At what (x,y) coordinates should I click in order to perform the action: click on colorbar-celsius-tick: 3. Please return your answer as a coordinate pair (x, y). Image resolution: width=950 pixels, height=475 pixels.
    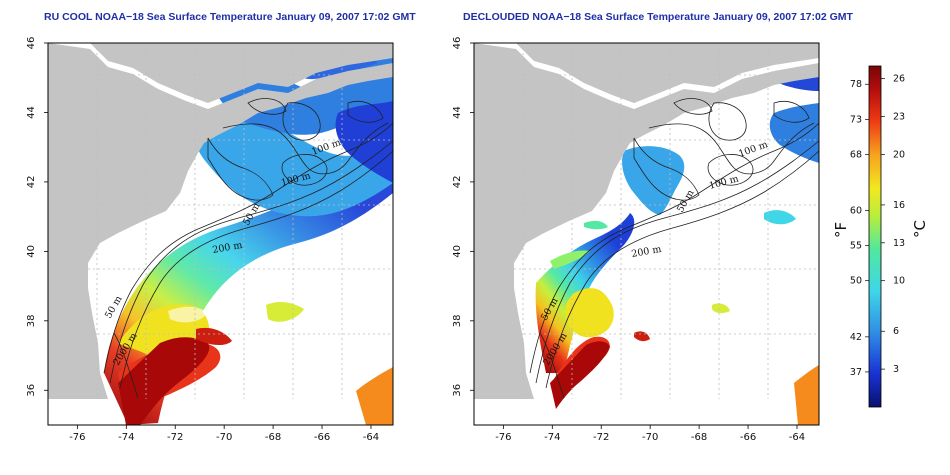
    Looking at the image, I should click on (896, 369).